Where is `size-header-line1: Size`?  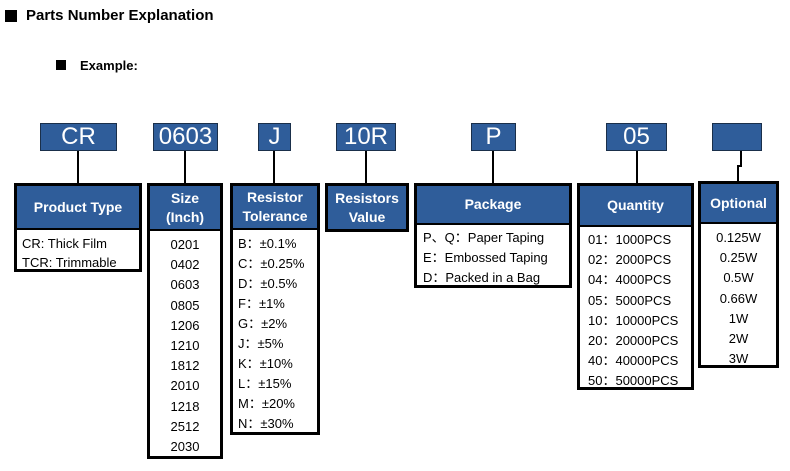
size-header-line1: Size is located at coordinates (184, 197).